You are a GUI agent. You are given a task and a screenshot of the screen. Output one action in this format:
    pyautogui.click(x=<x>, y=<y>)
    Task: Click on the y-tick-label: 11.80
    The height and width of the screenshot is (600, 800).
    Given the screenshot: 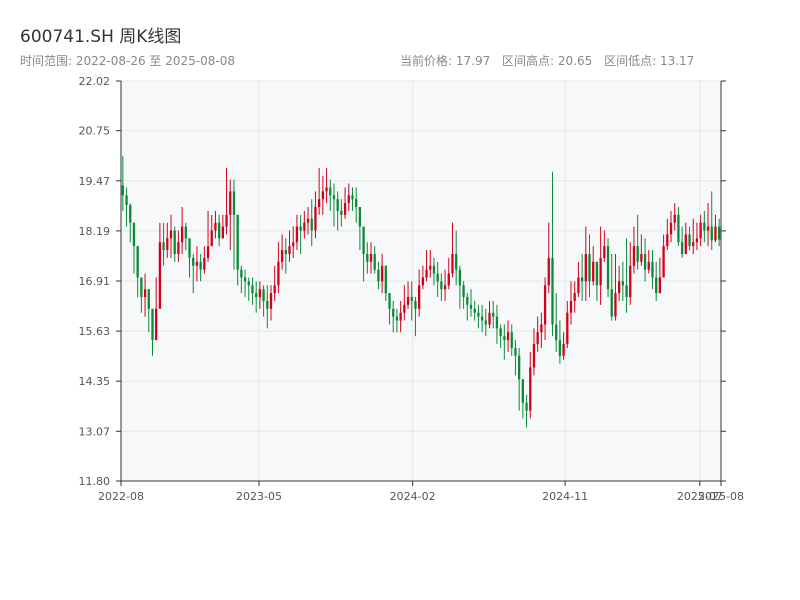 What is the action you would take?
    pyautogui.click(x=95, y=481)
    